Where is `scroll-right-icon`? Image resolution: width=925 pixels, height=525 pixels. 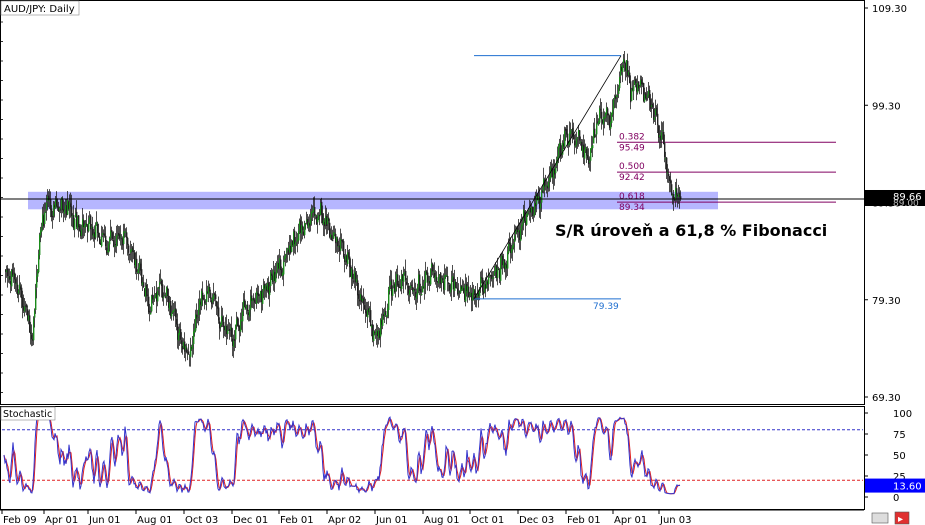 scroll-right-icon is located at coordinates (902, 518).